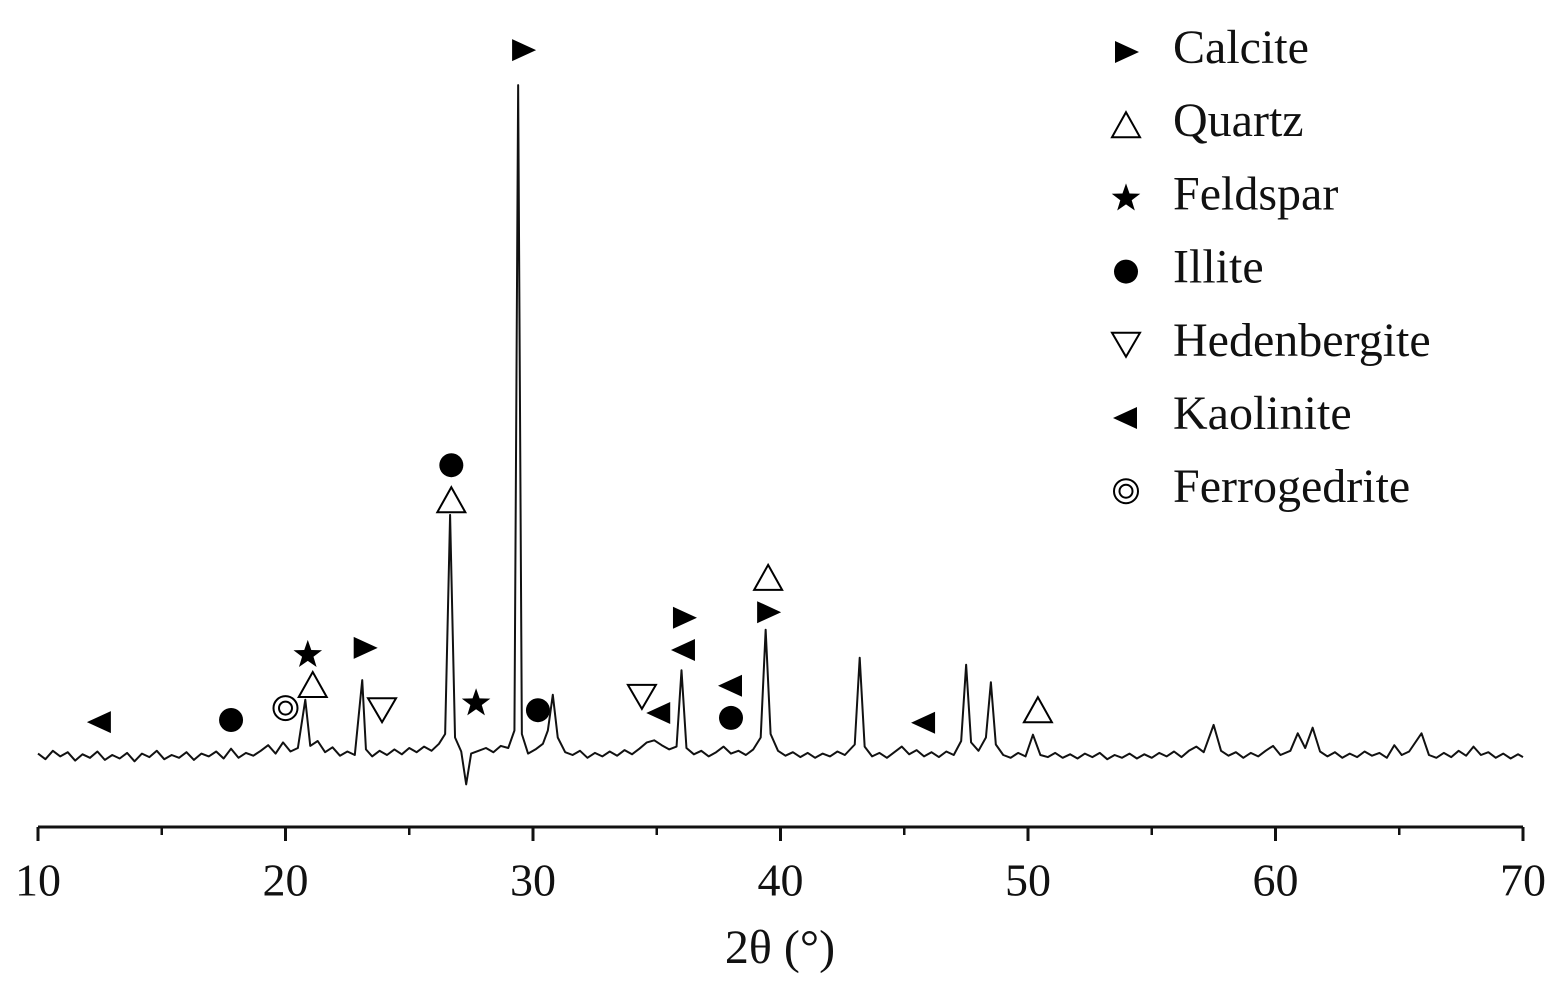 The image size is (1565, 1001). Describe the element at coordinates (1262, 413) in the screenshot. I see `legend-label: Kaolinite` at that location.